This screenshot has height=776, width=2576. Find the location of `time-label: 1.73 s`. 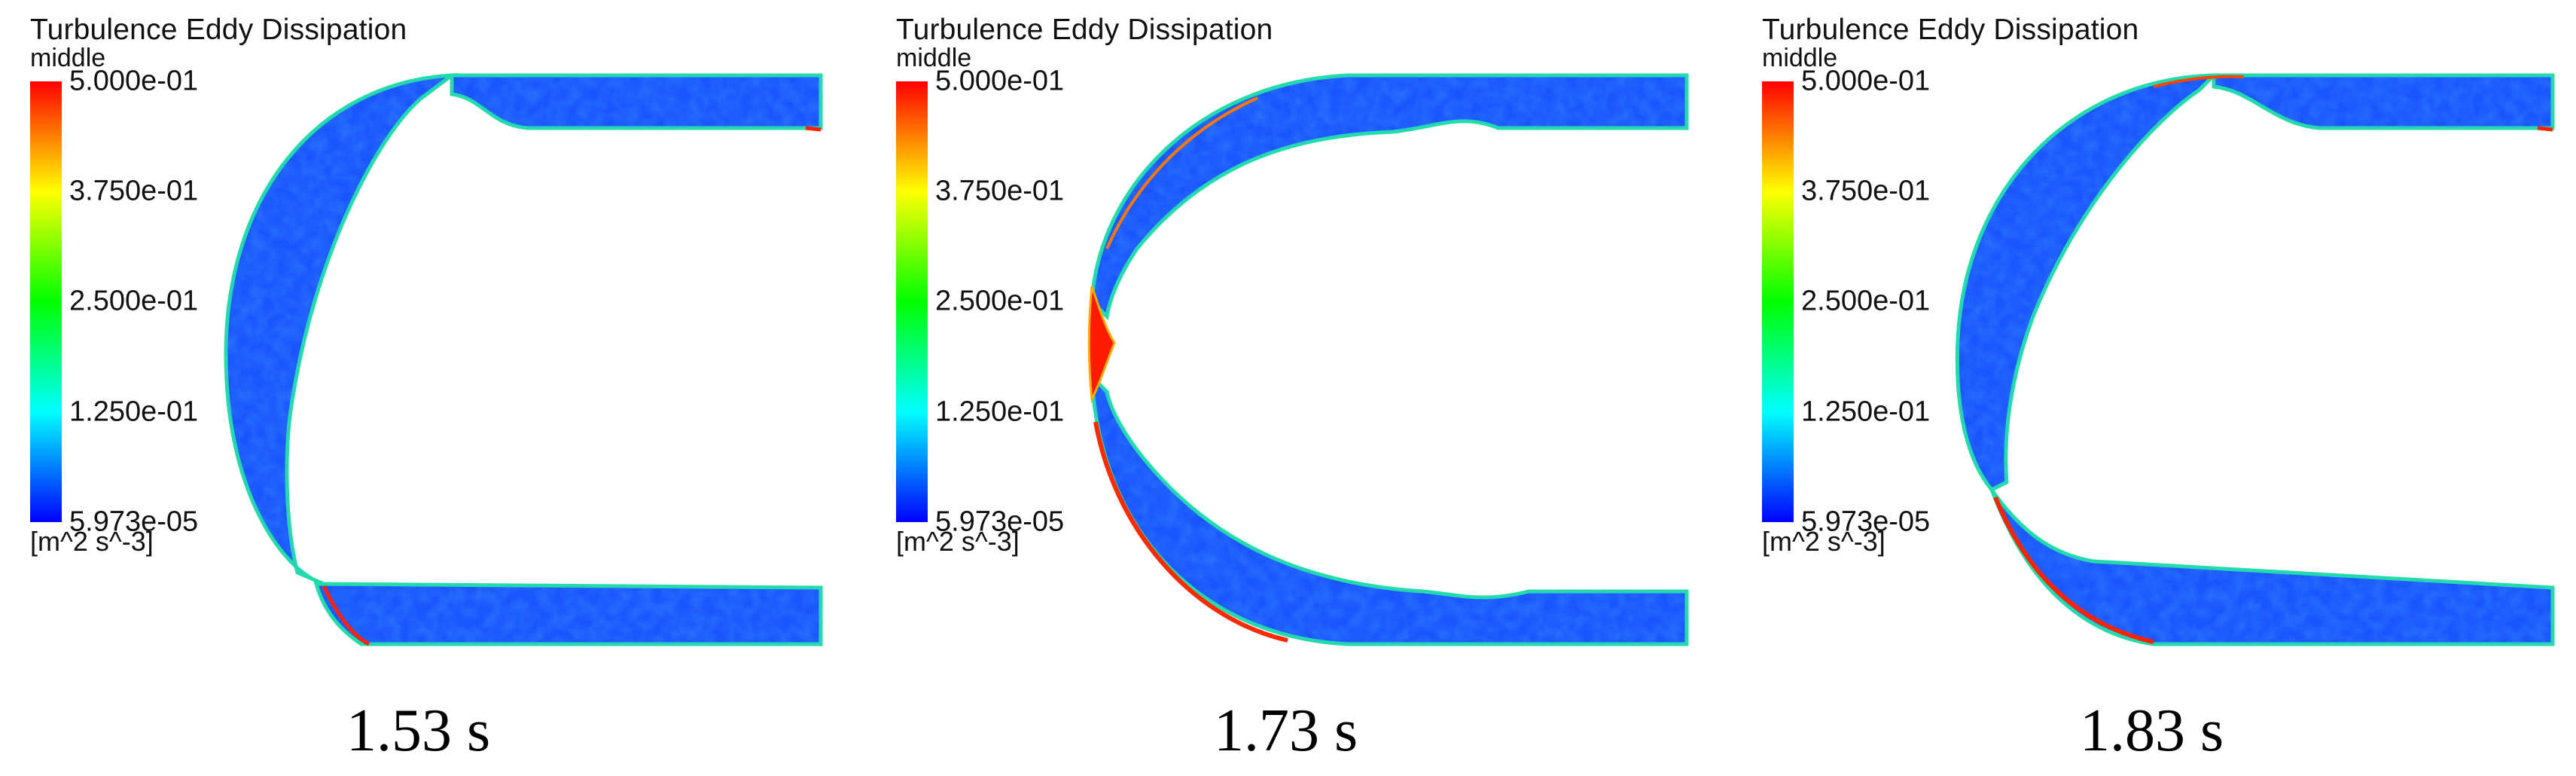

time-label: 1.73 s is located at coordinates (1286, 731).